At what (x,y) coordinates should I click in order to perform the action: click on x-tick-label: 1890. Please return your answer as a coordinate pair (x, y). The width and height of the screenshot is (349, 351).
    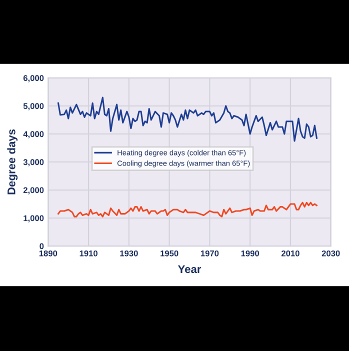
    Looking at the image, I should click on (48, 253).